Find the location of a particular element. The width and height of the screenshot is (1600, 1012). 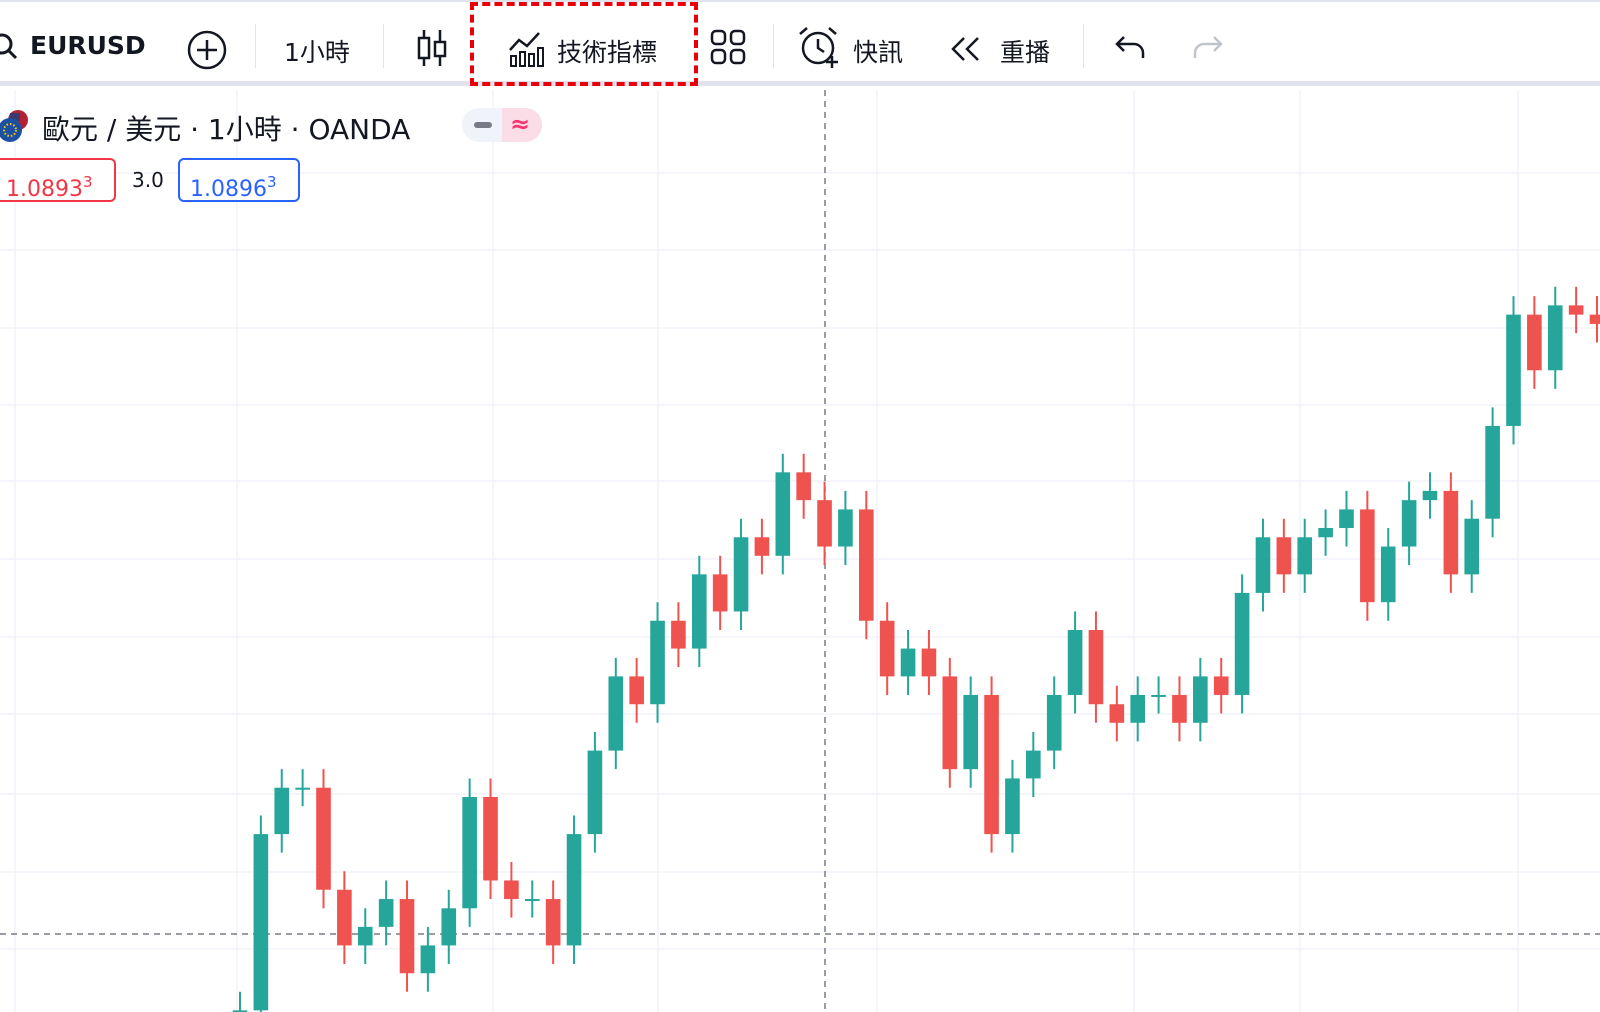

spread: 3.0 is located at coordinates (148, 180).